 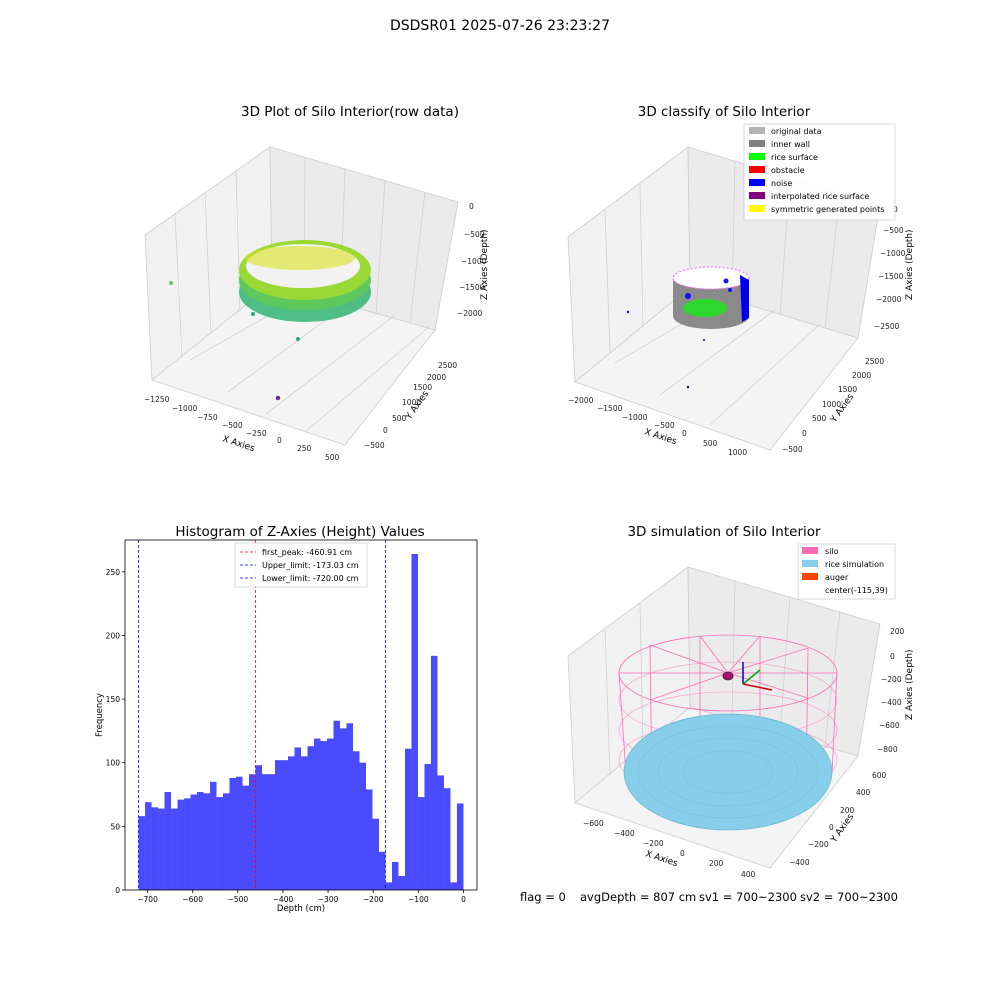 What do you see at coordinates (471, 206) in the screenshot?
I see `raw3d-ztick: 0` at bounding box center [471, 206].